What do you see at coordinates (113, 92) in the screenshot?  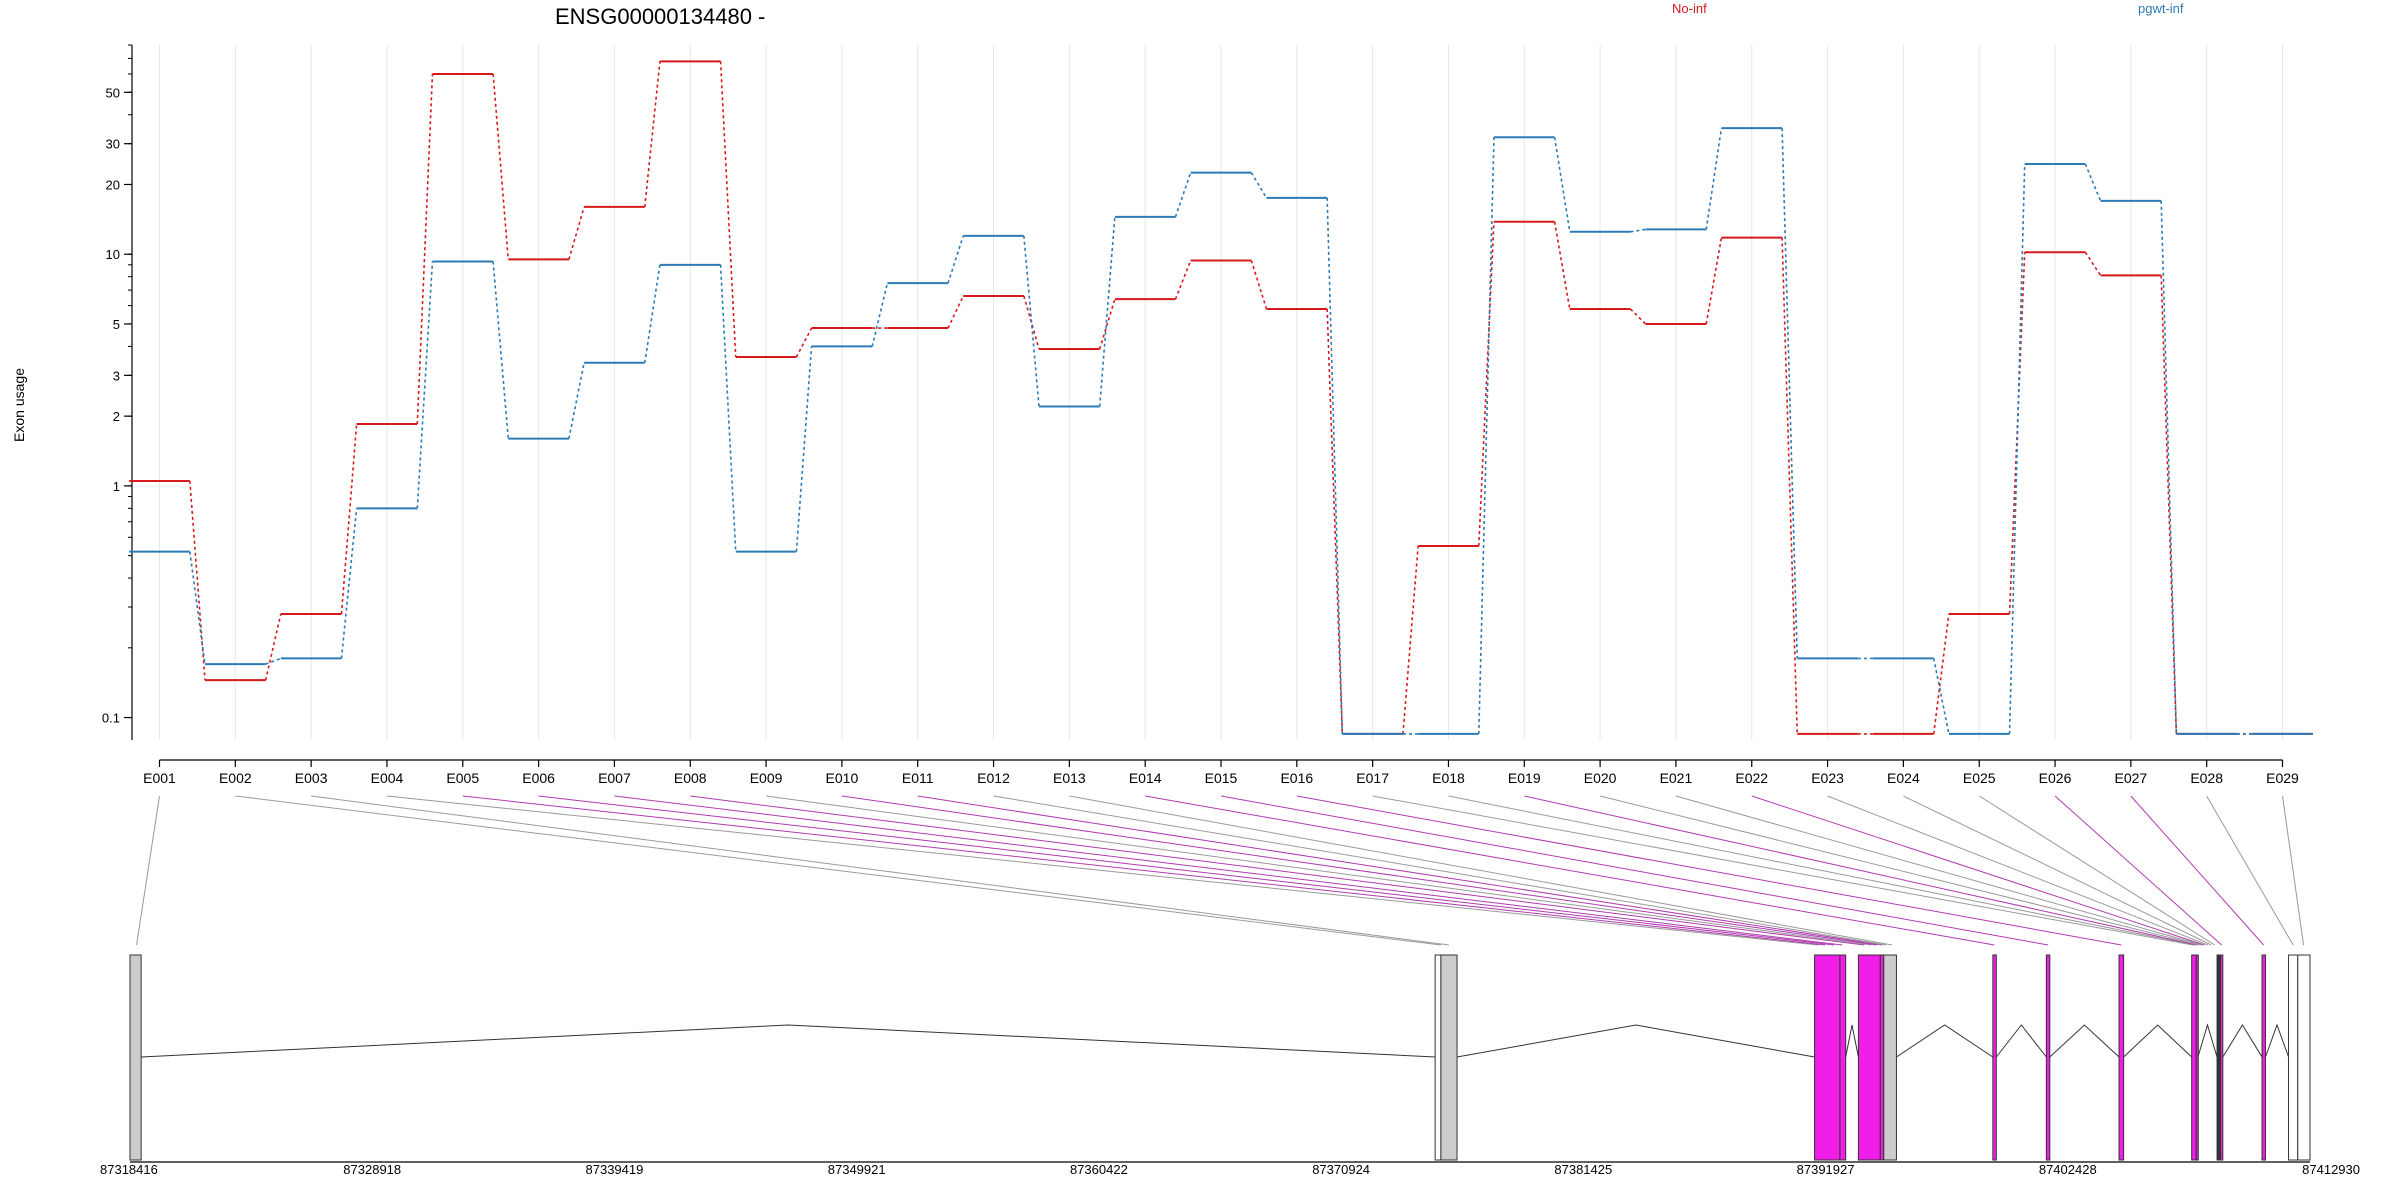 I see `y-tick-label: 50` at bounding box center [113, 92].